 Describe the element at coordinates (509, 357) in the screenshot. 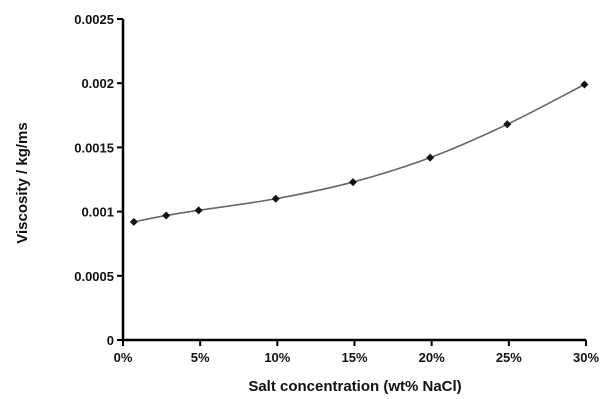

I see `x-tick-label: 25%` at that location.